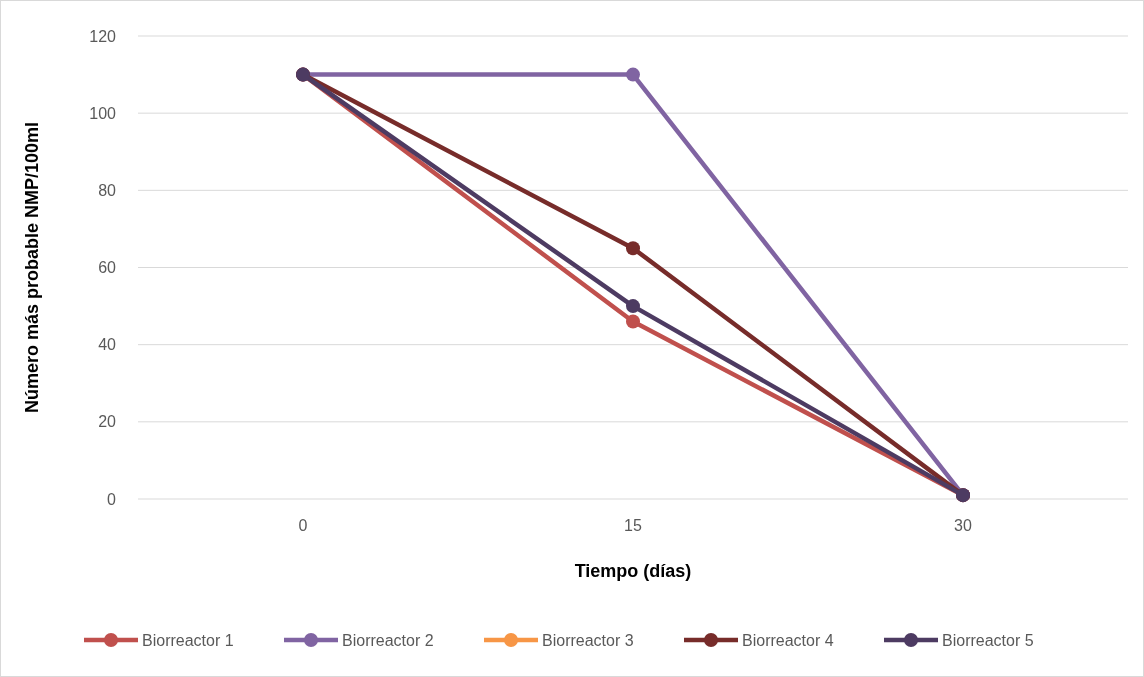 The height and width of the screenshot is (677, 1144). I want to click on y-tick-label: 120, so click(103, 36).